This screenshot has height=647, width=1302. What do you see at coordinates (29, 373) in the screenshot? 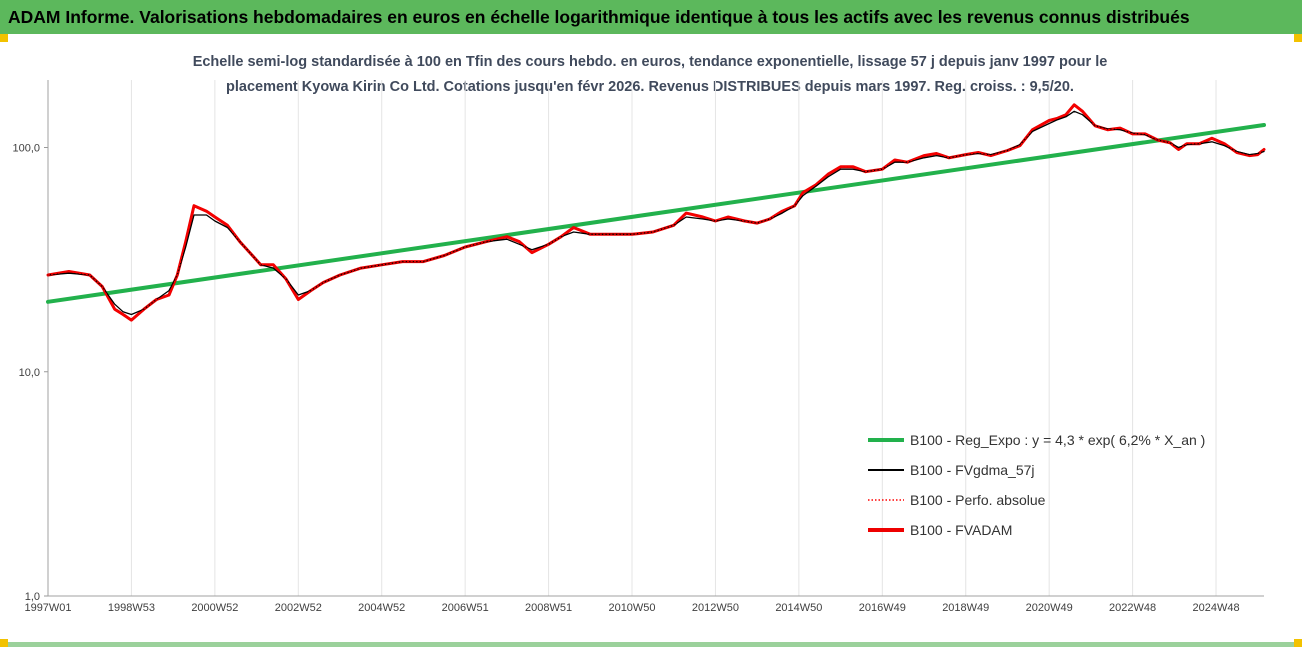
I see `y-tick-label: 10,0` at bounding box center [29, 373].